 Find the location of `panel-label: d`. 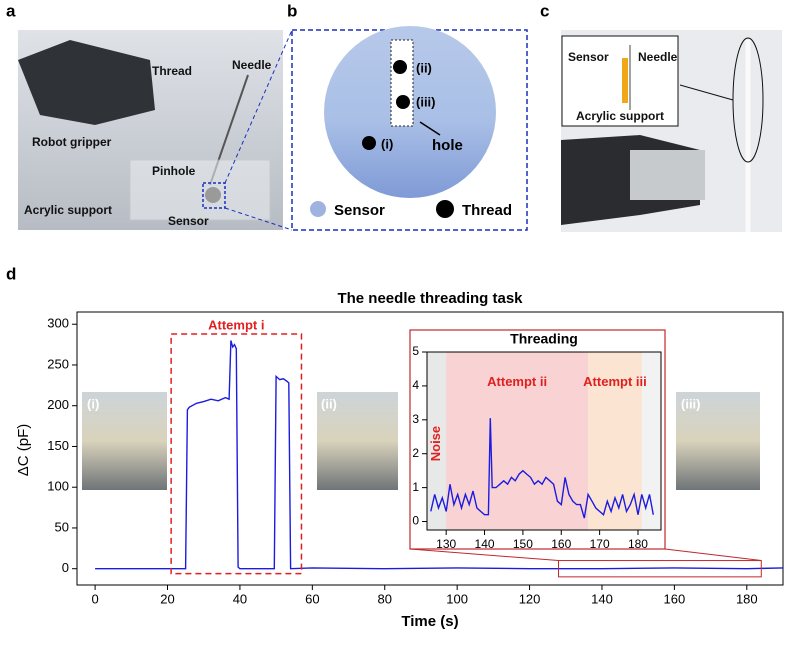

panel-label: d is located at coordinates (11, 273).